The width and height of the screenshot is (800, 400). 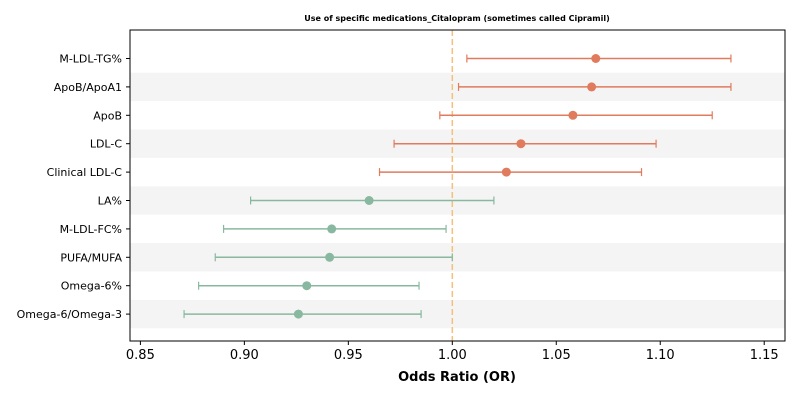 I want to click on x-tick-label: 0.90, so click(x=244, y=355).